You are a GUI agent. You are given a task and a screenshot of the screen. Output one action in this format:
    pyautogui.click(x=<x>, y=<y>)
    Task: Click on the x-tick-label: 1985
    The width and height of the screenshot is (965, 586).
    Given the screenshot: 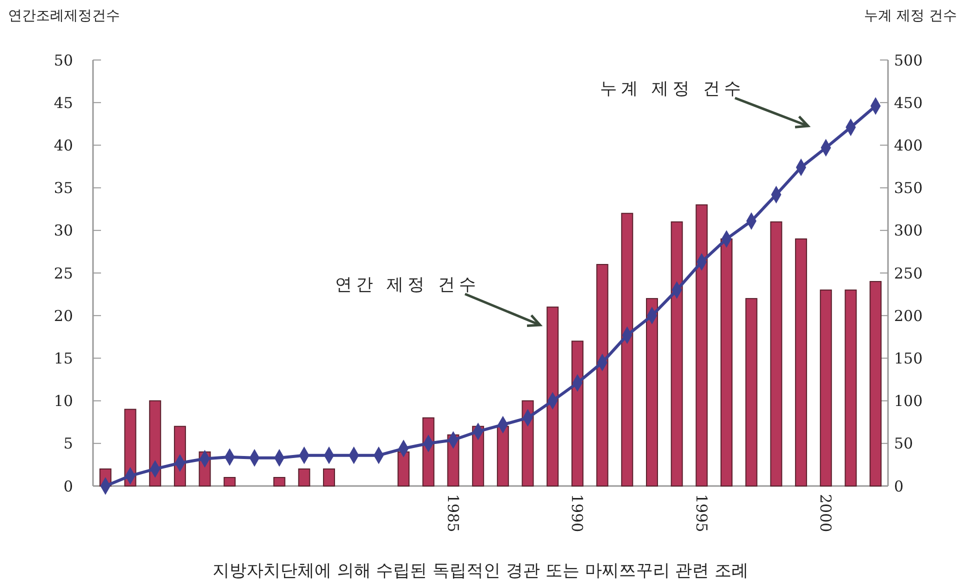 What is the action you would take?
    pyautogui.click(x=453, y=513)
    